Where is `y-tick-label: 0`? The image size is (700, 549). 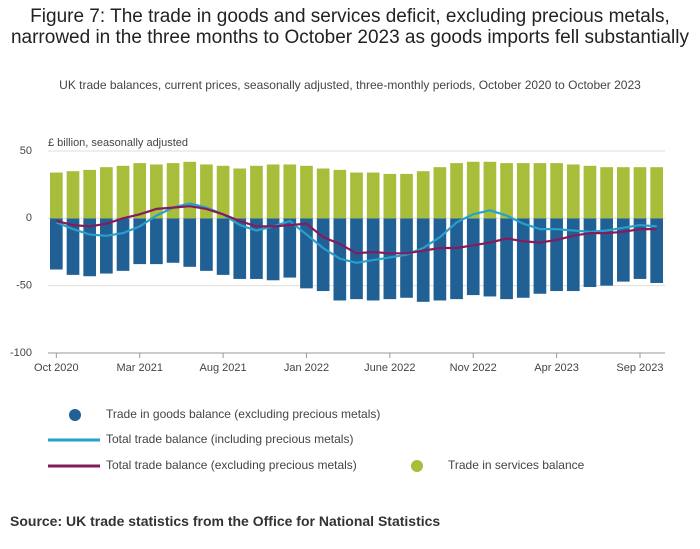 y-tick-label: 0 is located at coordinates (29, 218).